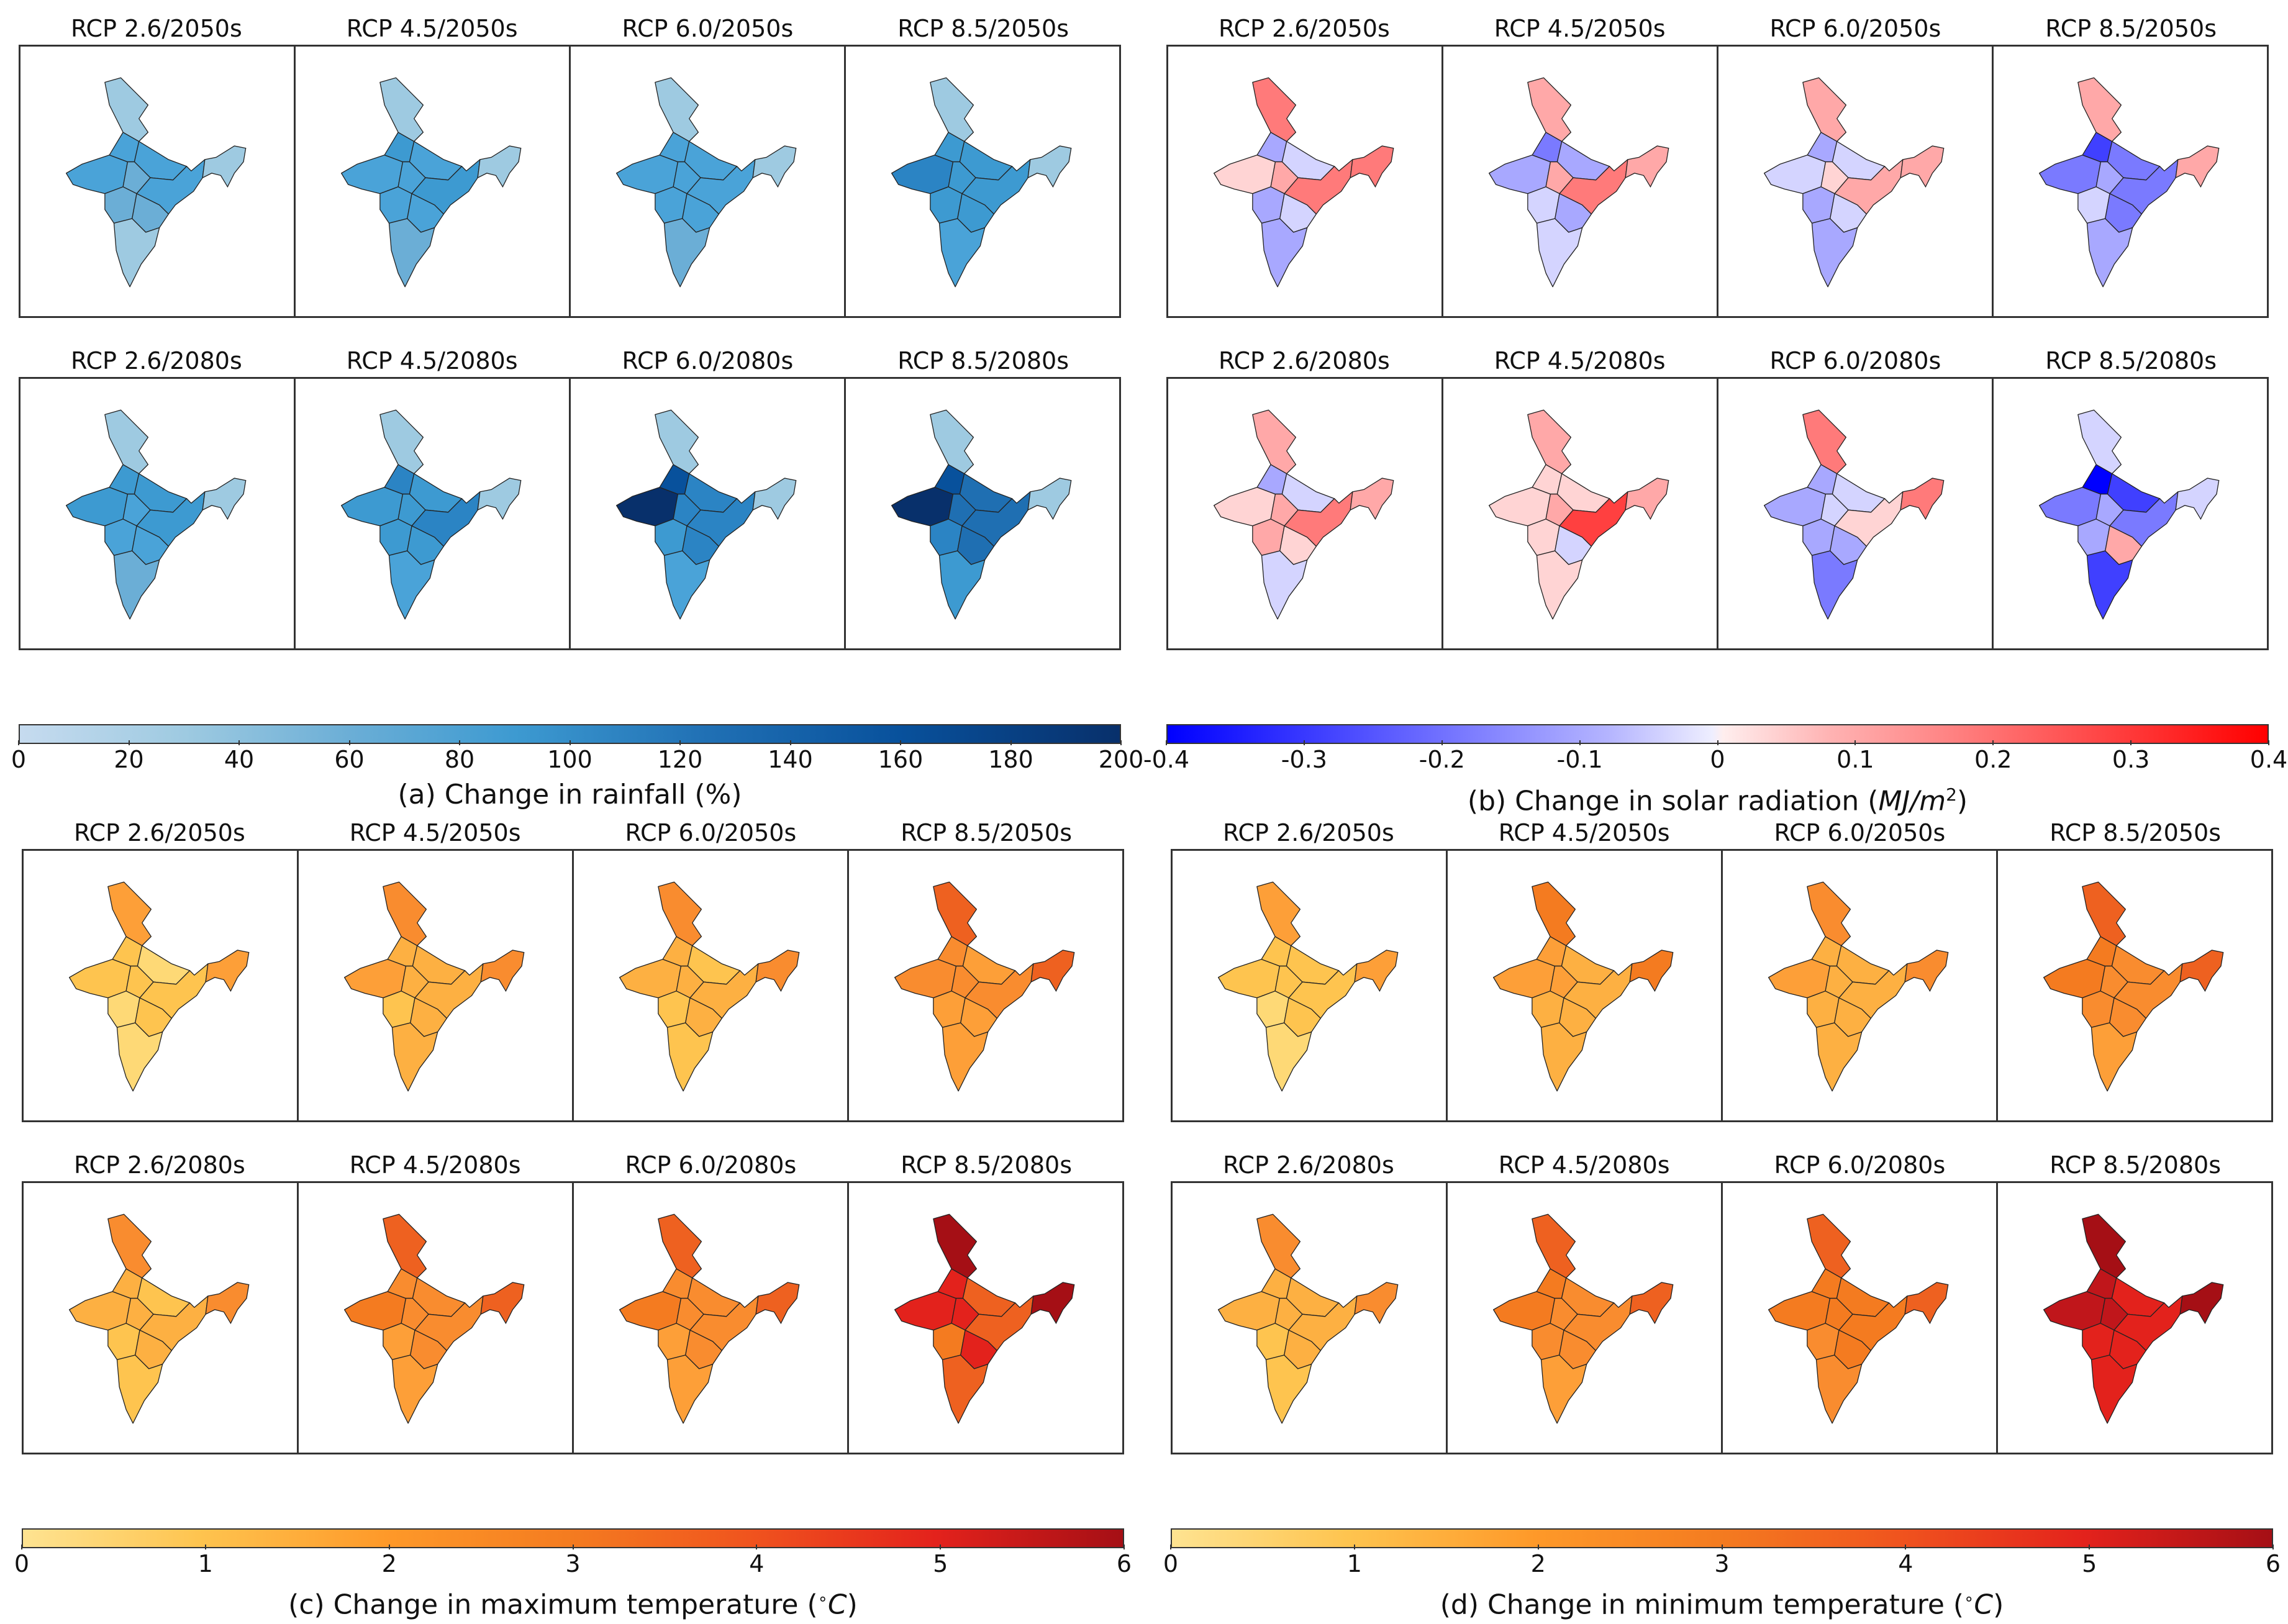  What do you see at coordinates (1442, 759) in the screenshot?
I see `colorbar-tick-label: -0.2` at bounding box center [1442, 759].